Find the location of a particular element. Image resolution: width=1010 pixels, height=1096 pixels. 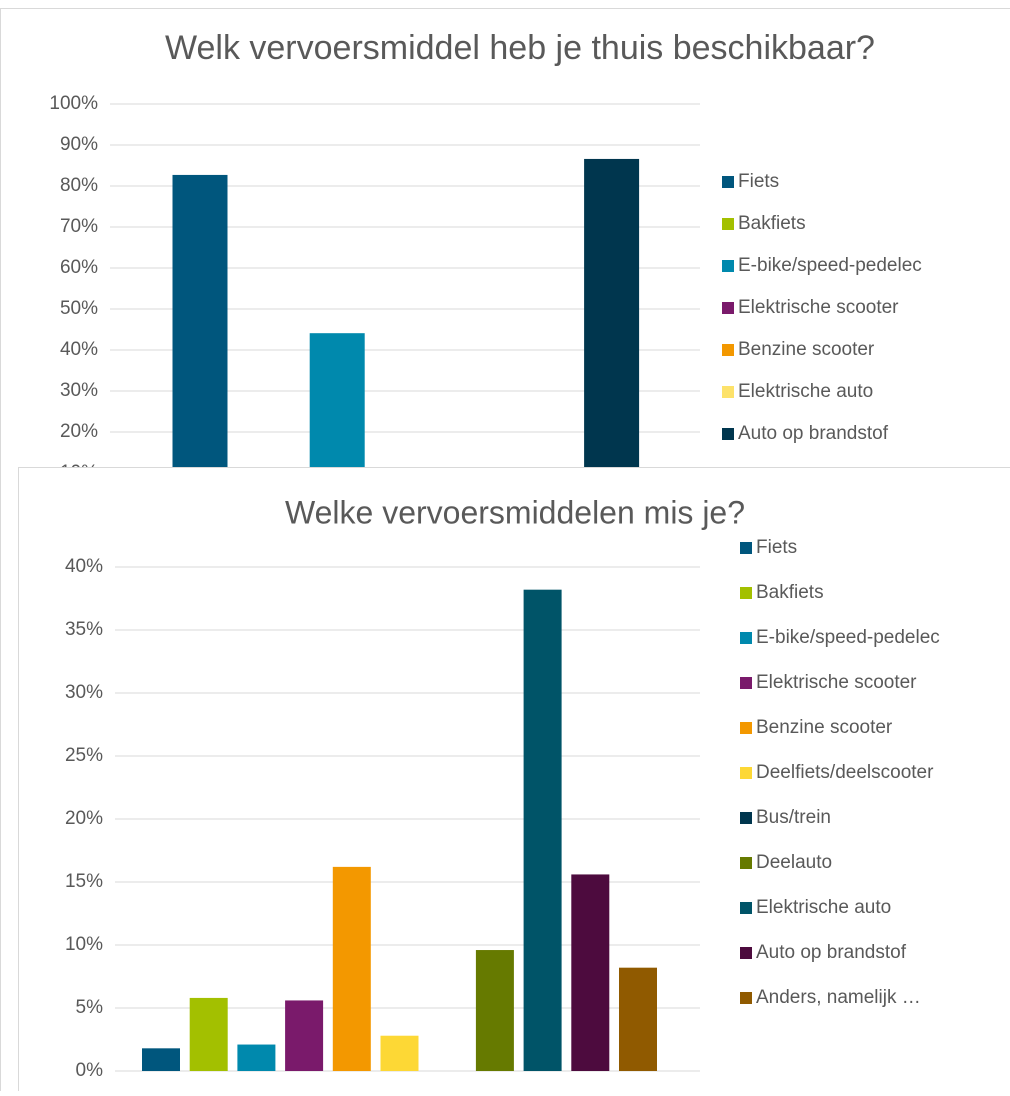

y-tick-label: 25% is located at coordinates (84, 755).